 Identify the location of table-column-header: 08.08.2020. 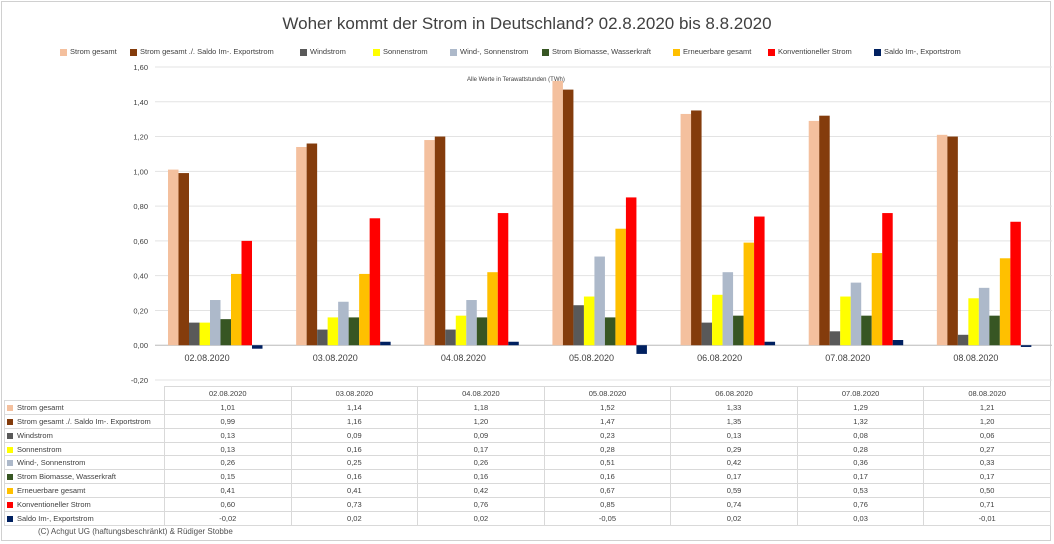
(987, 393).